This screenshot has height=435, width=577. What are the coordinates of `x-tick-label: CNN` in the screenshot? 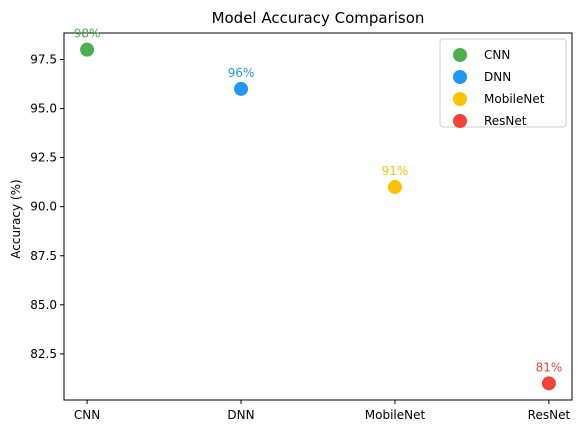 It's located at (87, 415).